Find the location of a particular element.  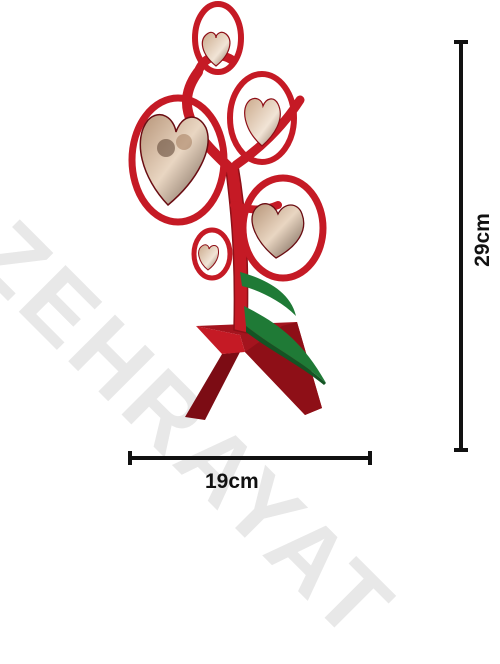

bottom-small-ring is located at coordinates (212, 254).